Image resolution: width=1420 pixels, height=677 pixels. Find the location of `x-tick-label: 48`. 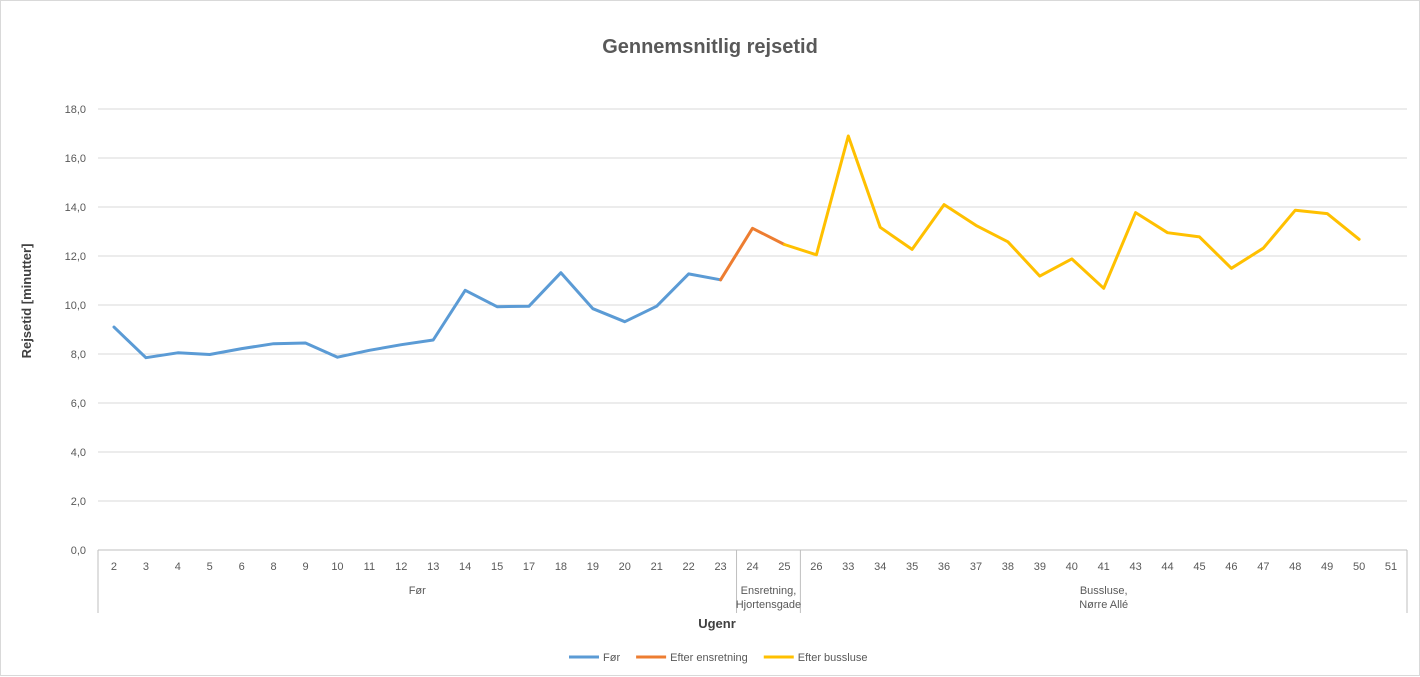

x-tick-label: 48 is located at coordinates (1295, 567).